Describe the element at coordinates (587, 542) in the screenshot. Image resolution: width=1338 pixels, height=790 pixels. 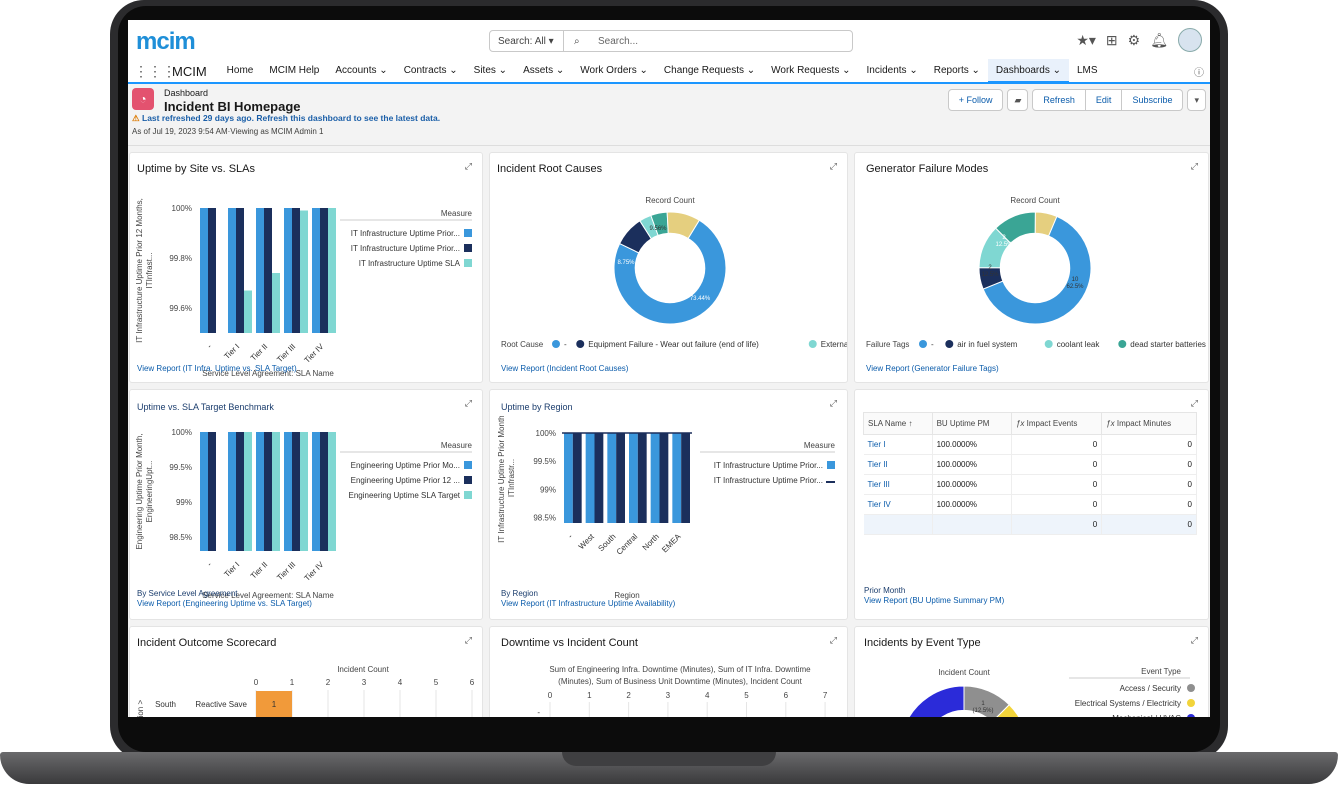
I see `x-tick-label: West` at that location.